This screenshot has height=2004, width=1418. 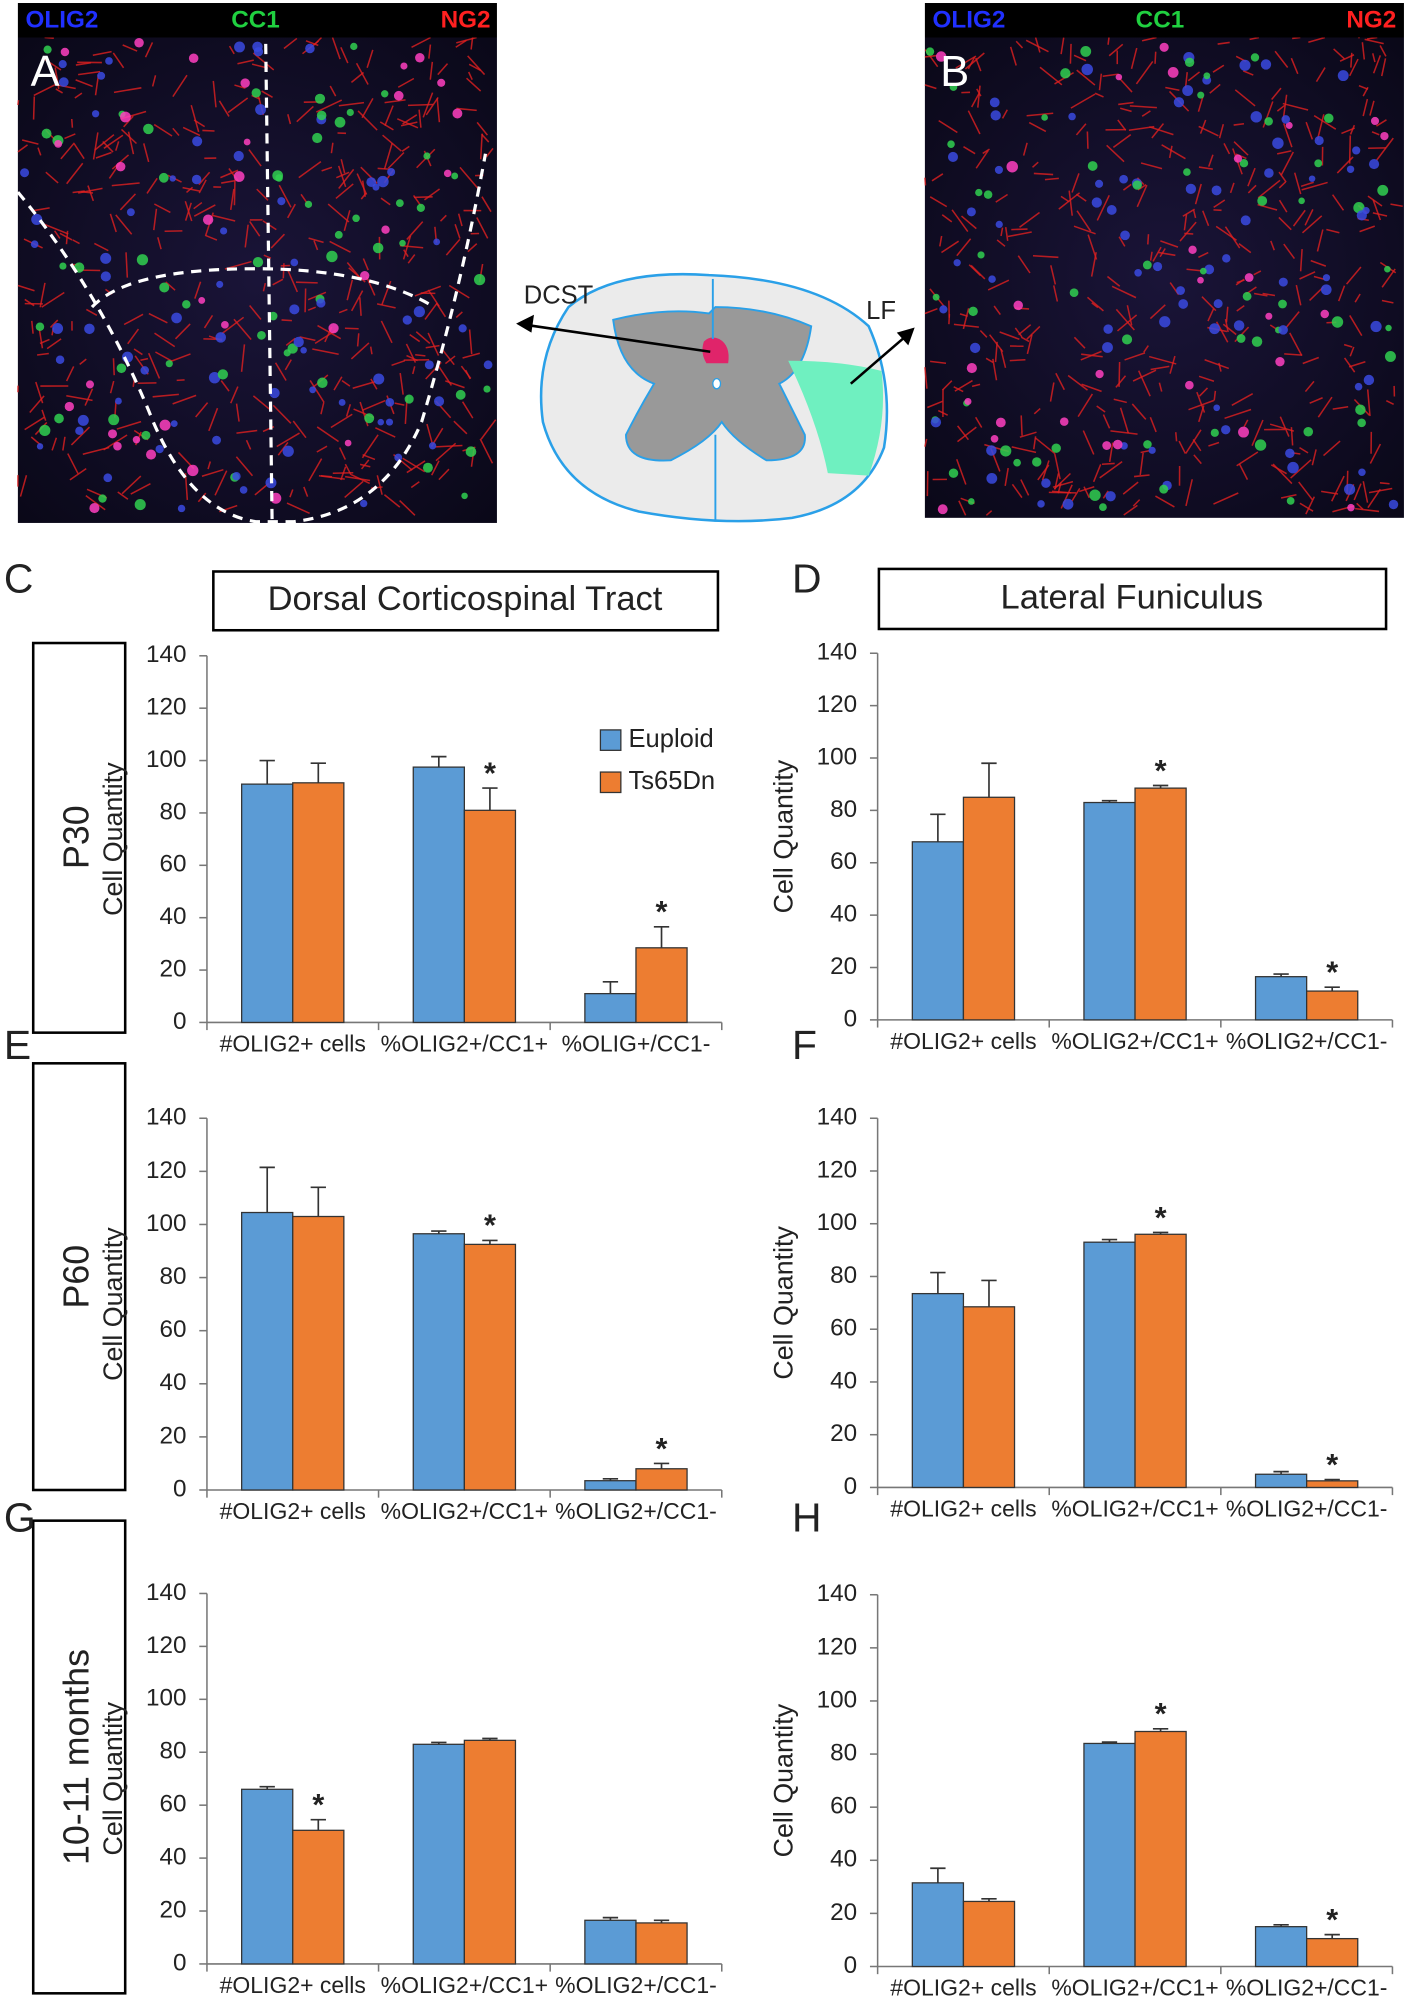 I want to click on significance-marker: *, so click(x=1332, y=972).